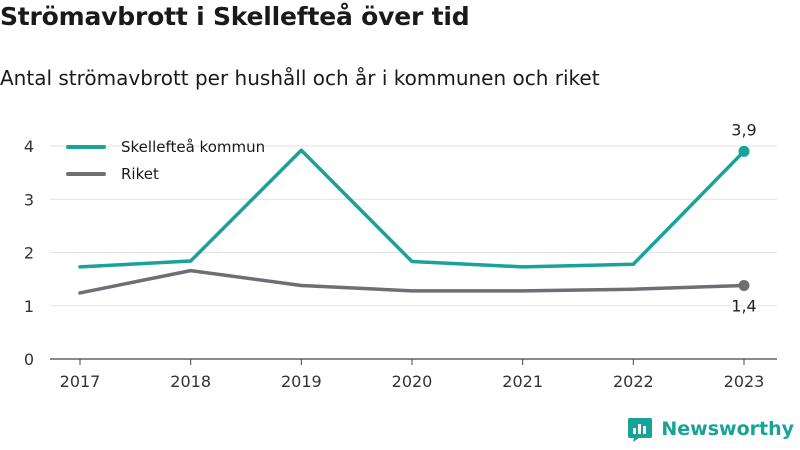  I want to click on data-labels: 3,9 1,4, so click(743, 217).